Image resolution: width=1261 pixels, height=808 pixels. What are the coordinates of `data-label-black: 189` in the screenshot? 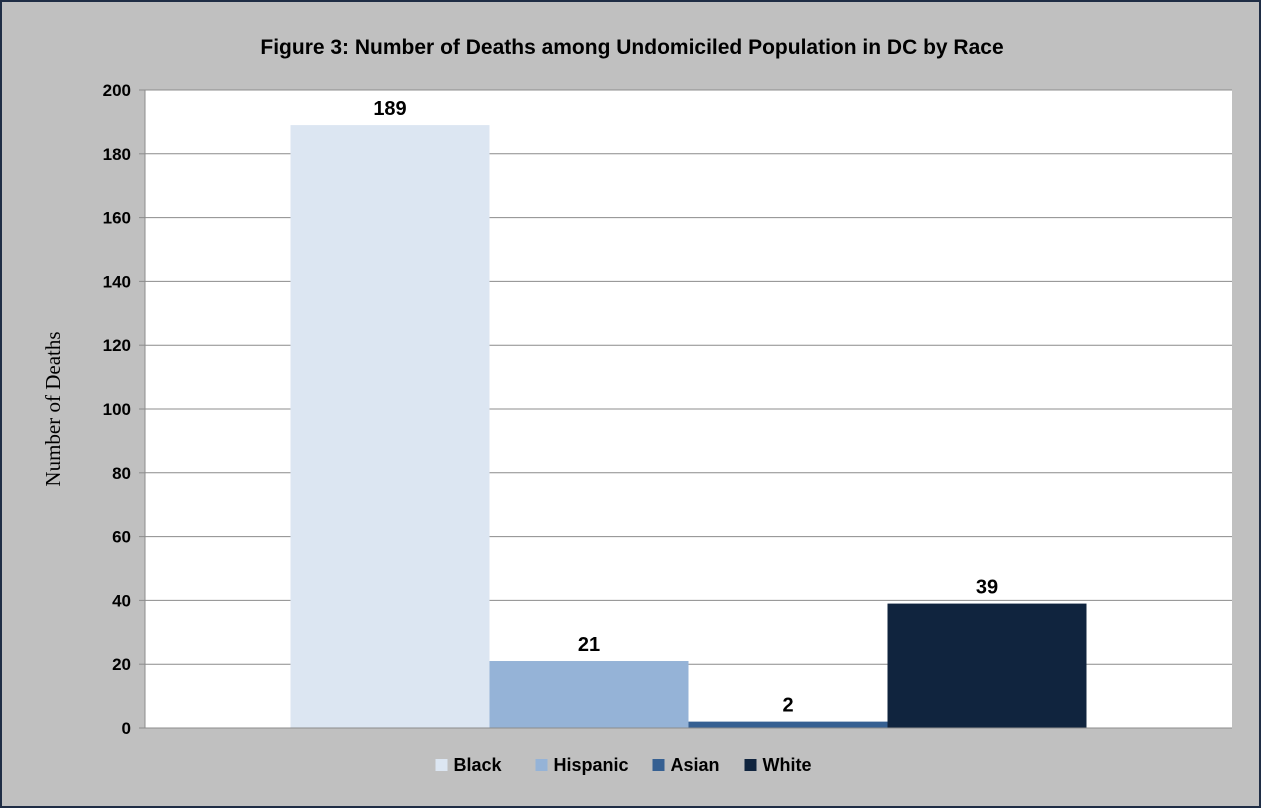 It's located at (389, 109).